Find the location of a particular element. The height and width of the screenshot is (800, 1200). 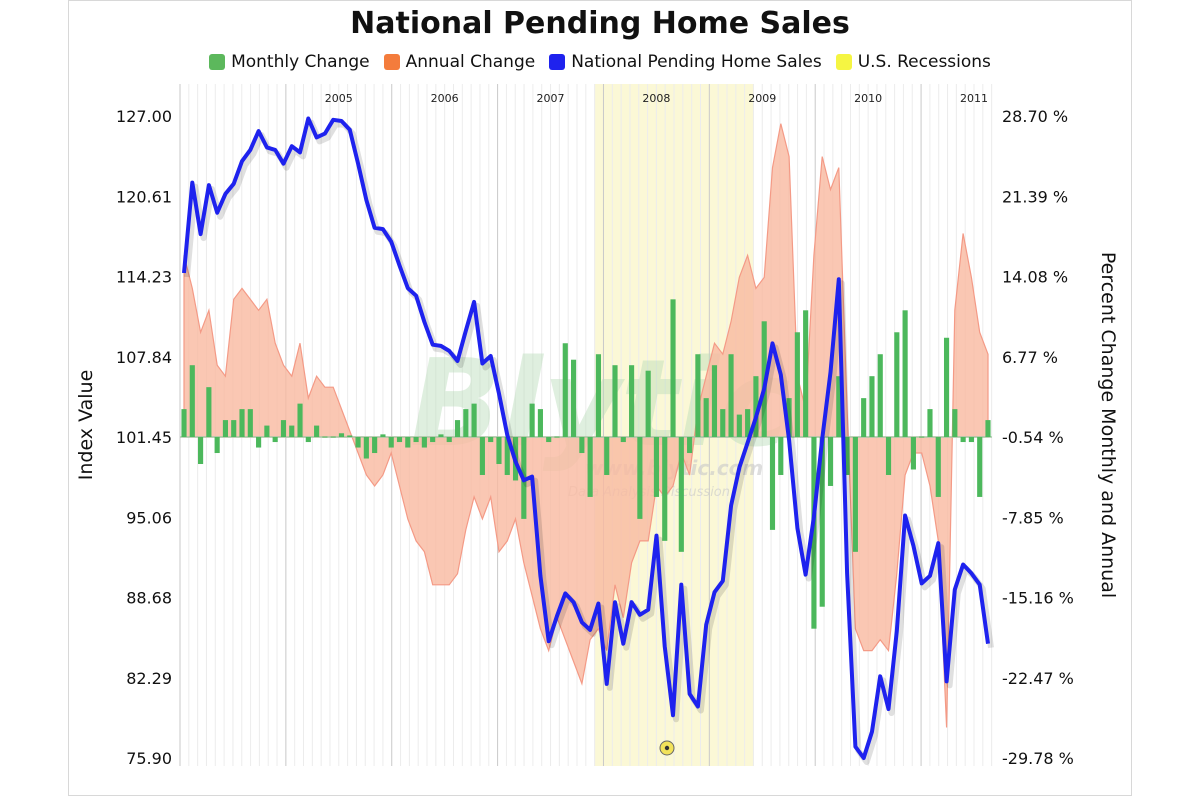

y-left-tick-label: 127.00 is located at coordinates (144, 116).